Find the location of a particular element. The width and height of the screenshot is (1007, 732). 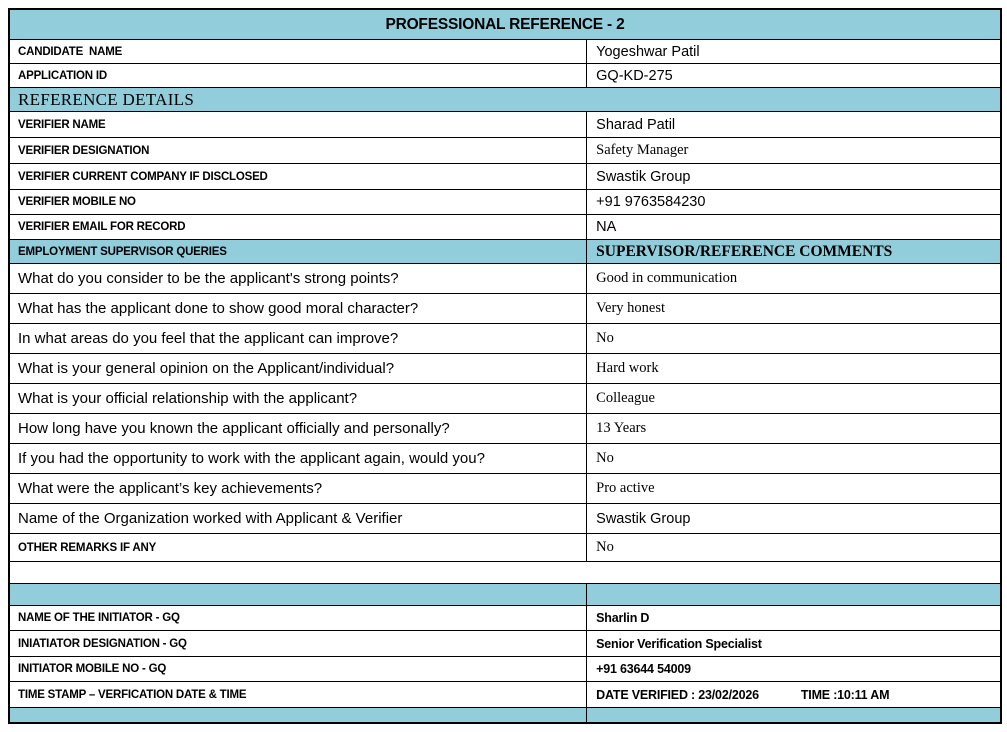

reference-details-section-title: REFERENCE DETAILS is located at coordinates (106, 99).